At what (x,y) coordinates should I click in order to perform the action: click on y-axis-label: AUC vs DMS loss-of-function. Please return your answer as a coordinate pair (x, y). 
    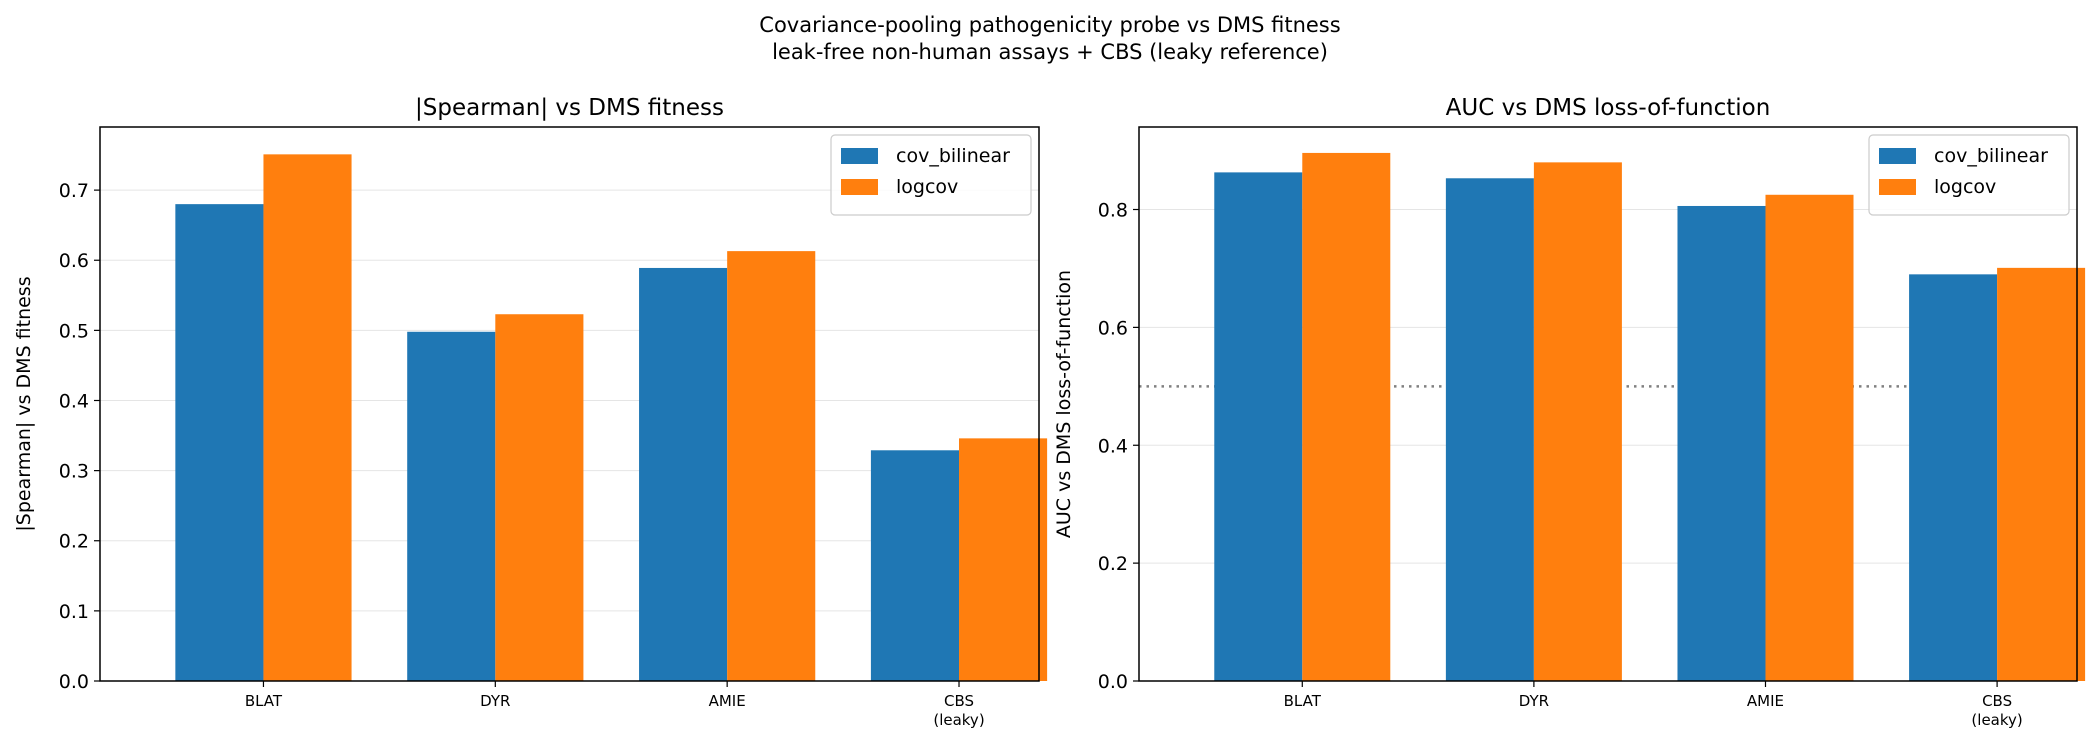
    Looking at the image, I should click on (1064, 404).